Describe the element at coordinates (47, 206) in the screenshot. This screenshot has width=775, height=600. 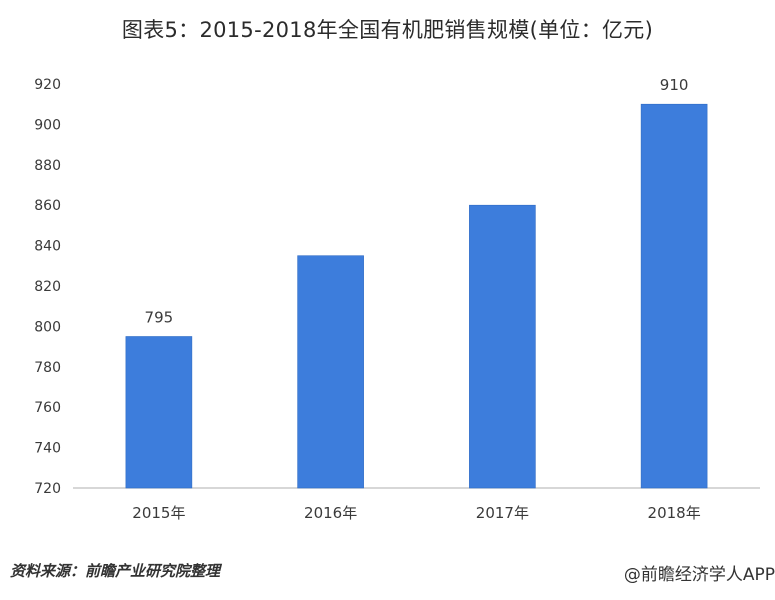
I see `y-tick-label: 860` at that location.